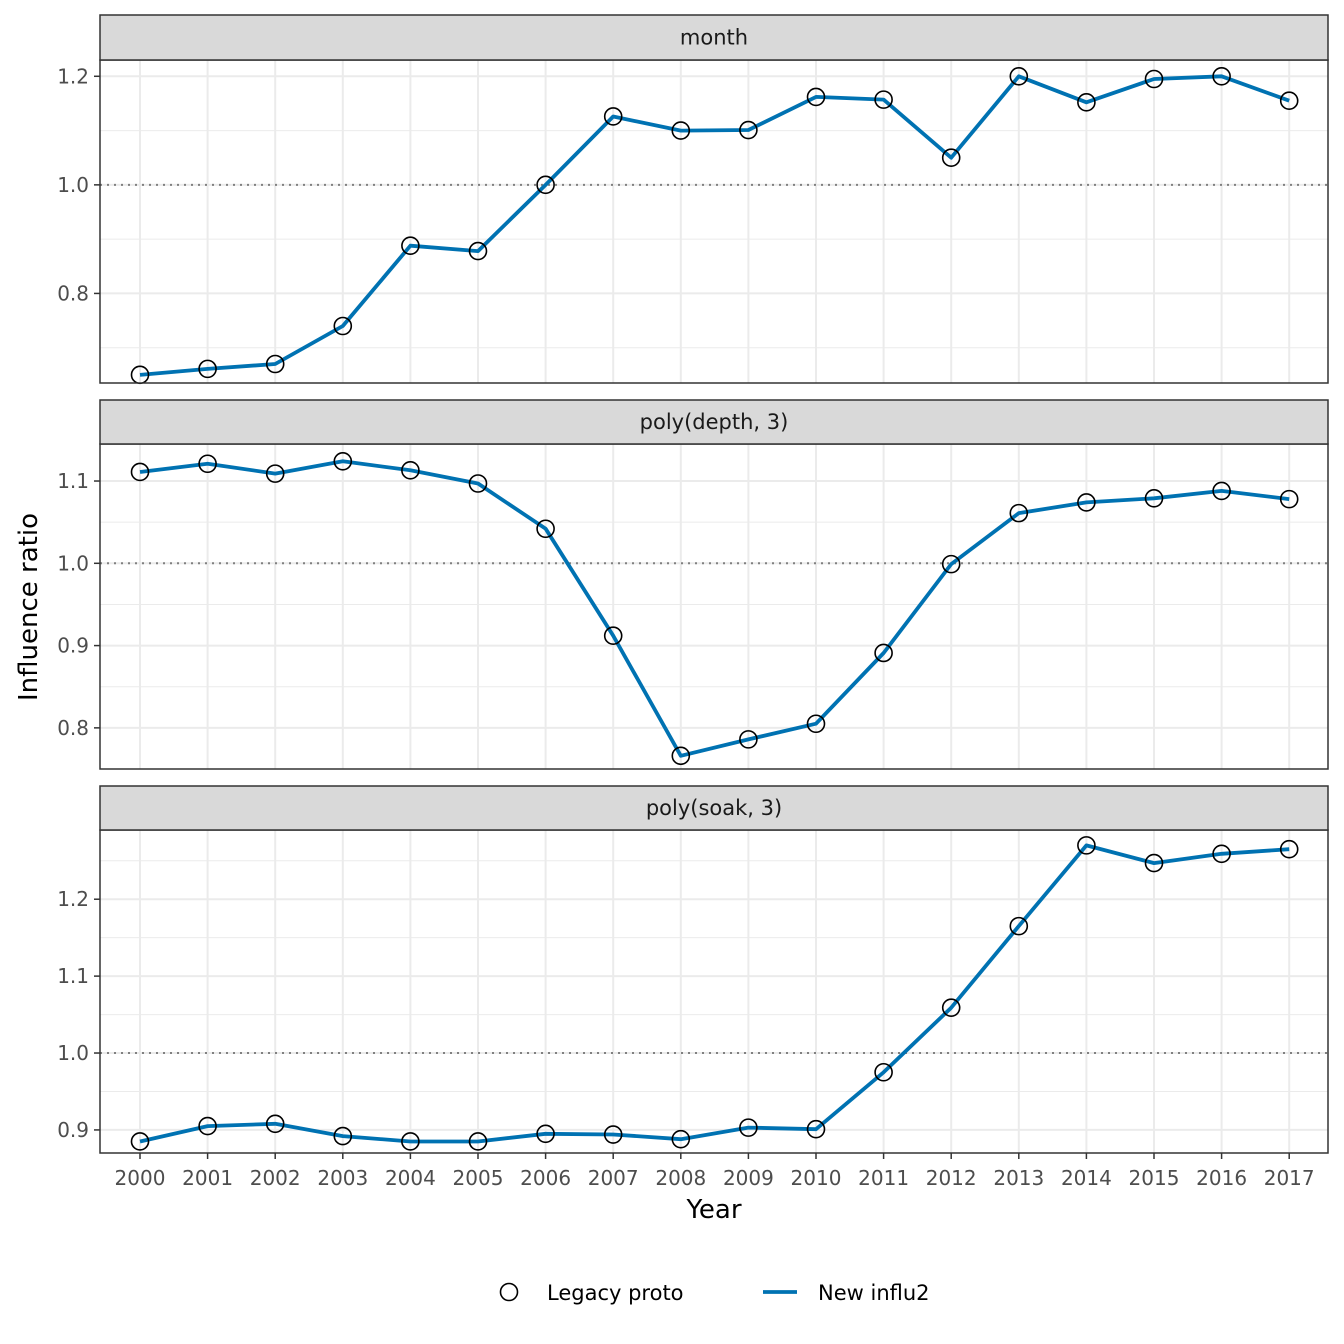  I want to click on x-tick-label: 2014, so click(1086, 1178).